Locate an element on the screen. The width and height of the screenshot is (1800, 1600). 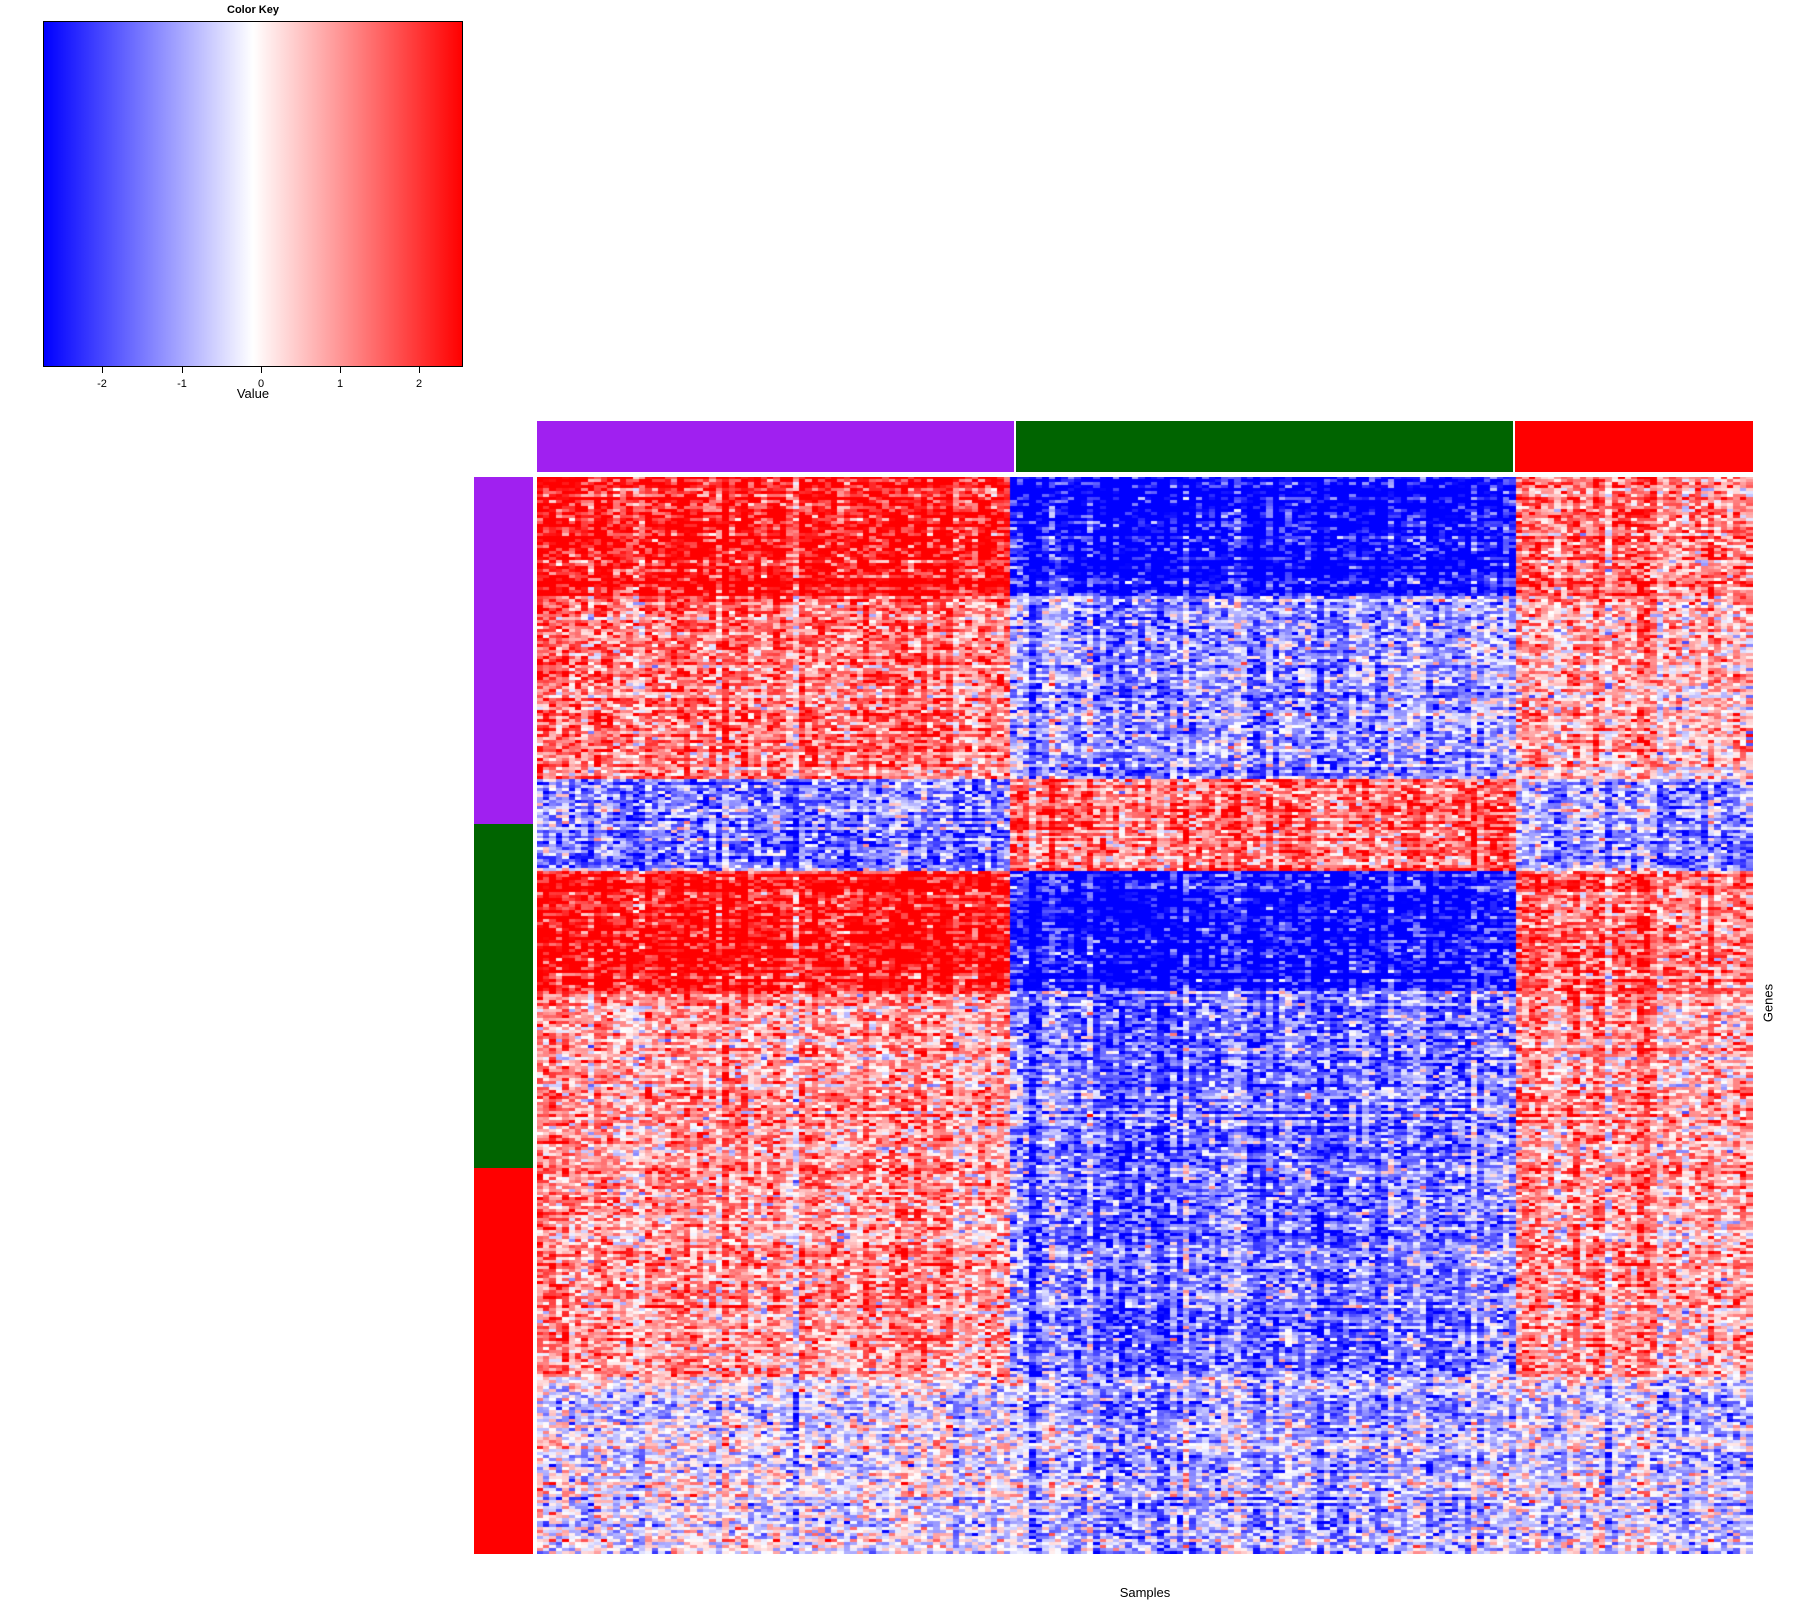
color-key-title: Color Key is located at coordinates (253, 10).